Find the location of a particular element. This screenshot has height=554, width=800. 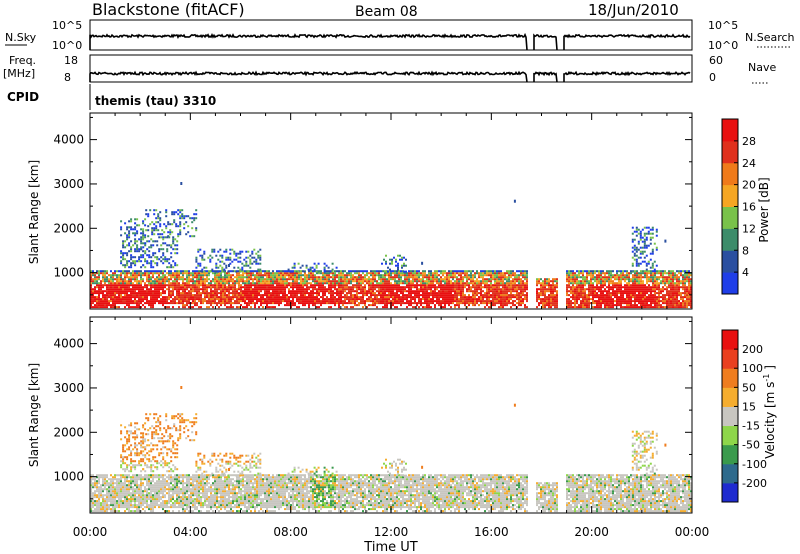

nsky-tick-top: 10^5 is located at coordinates (67, 25).